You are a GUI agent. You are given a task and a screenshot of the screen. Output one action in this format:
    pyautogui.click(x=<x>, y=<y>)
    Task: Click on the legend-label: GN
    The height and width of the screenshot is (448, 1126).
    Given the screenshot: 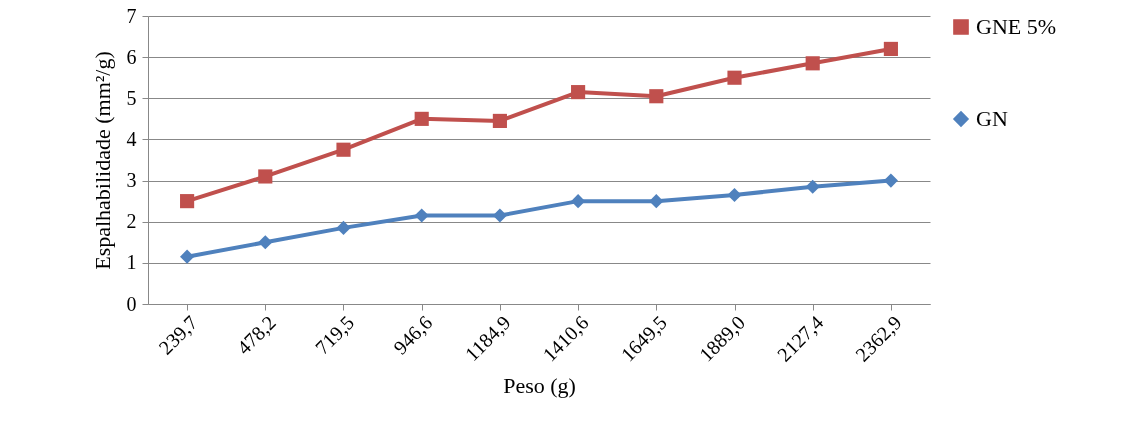 What is the action you would take?
    pyautogui.click(x=992, y=118)
    